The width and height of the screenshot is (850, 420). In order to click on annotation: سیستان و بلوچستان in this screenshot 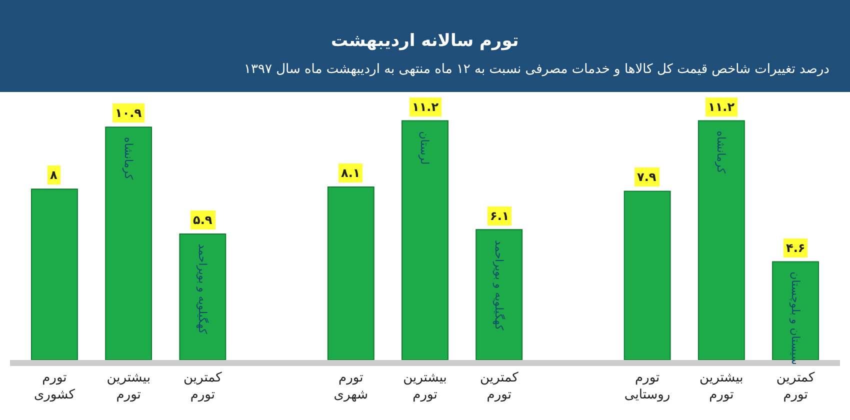, I will do `click(795, 318)`.